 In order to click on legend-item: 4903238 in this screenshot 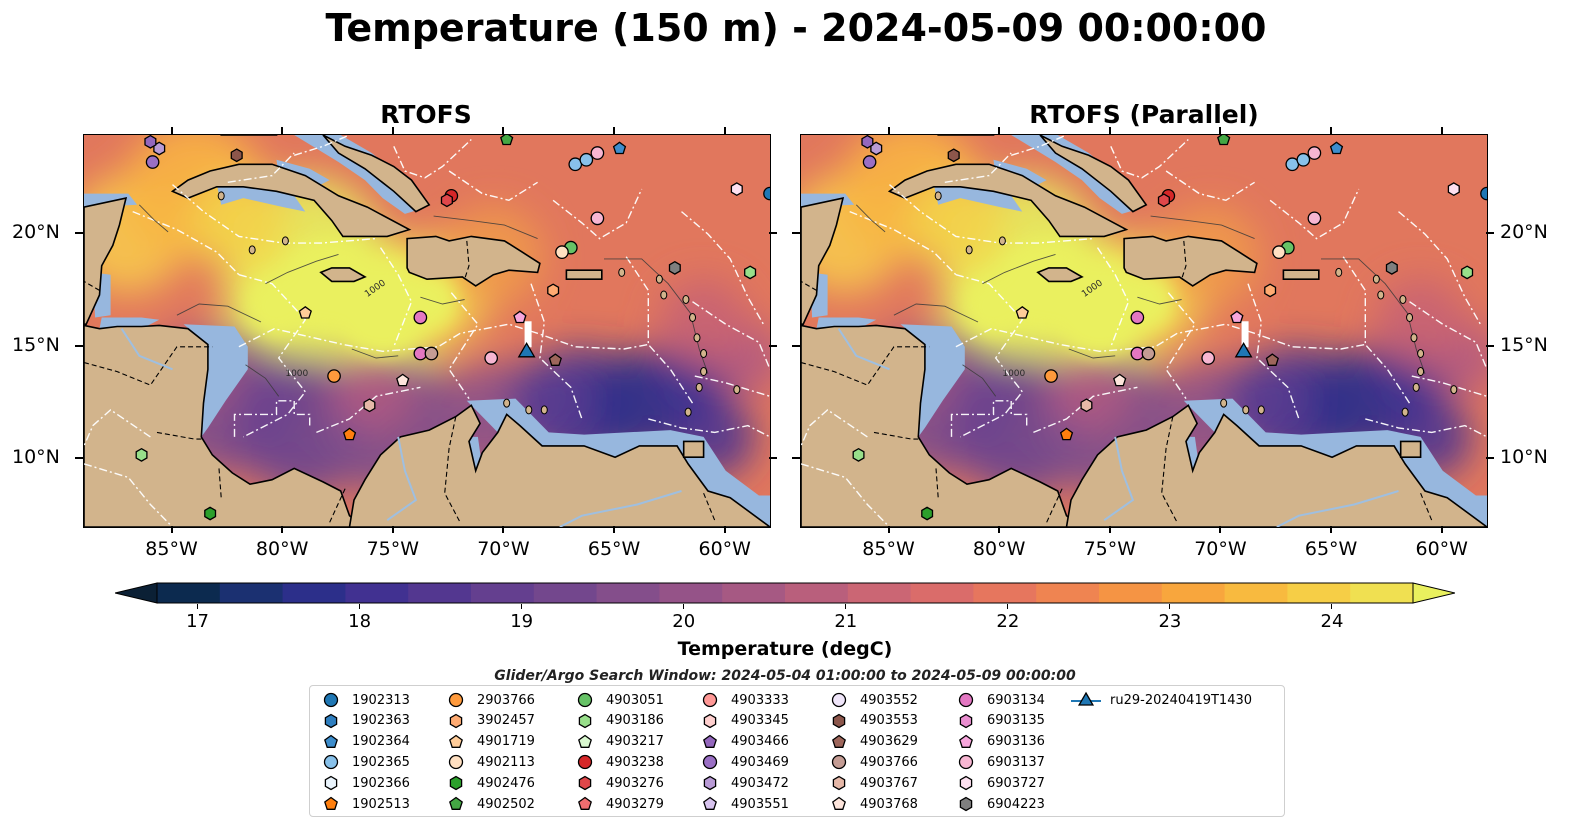, I will do `click(618, 762)`.